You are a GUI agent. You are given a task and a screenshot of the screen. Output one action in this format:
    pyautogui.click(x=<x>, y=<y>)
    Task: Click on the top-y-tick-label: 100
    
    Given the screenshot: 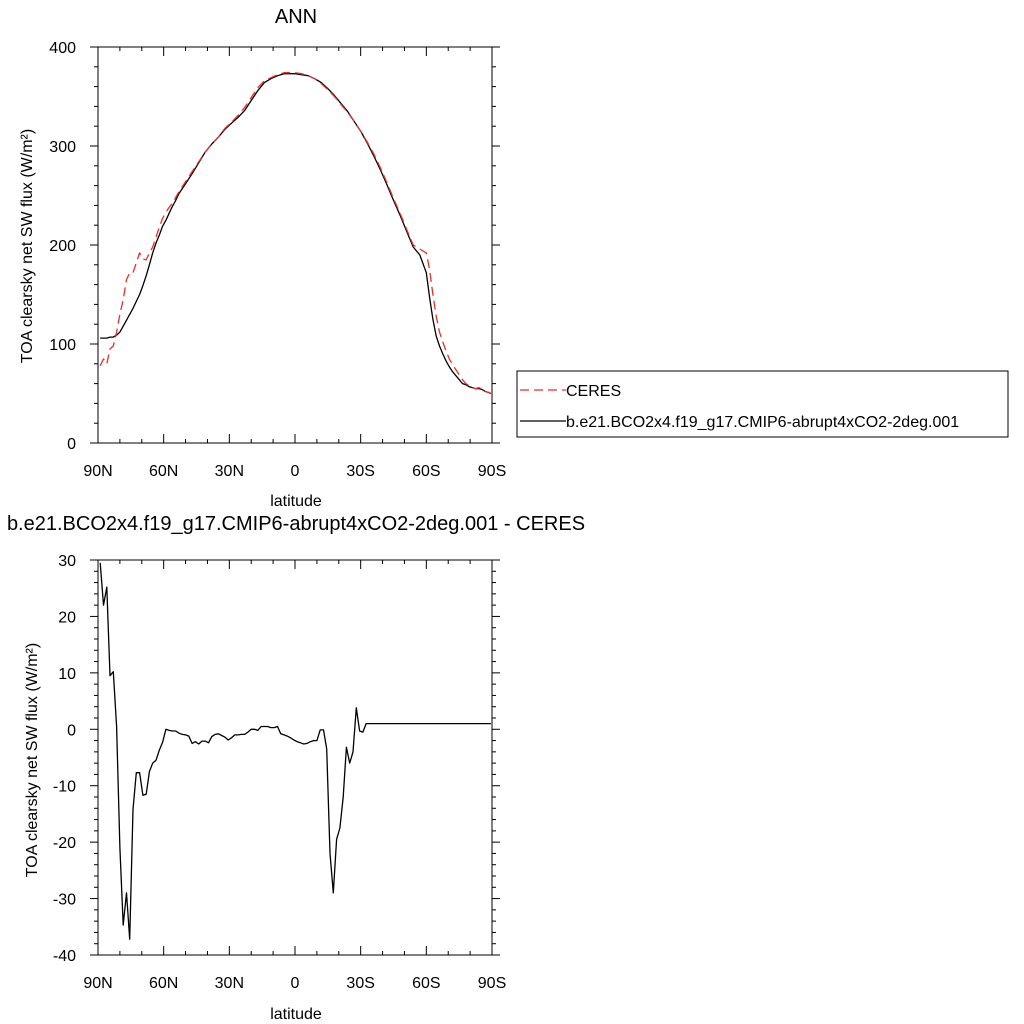 What is the action you would take?
    pyautogui.click(x=62, y=345)
    